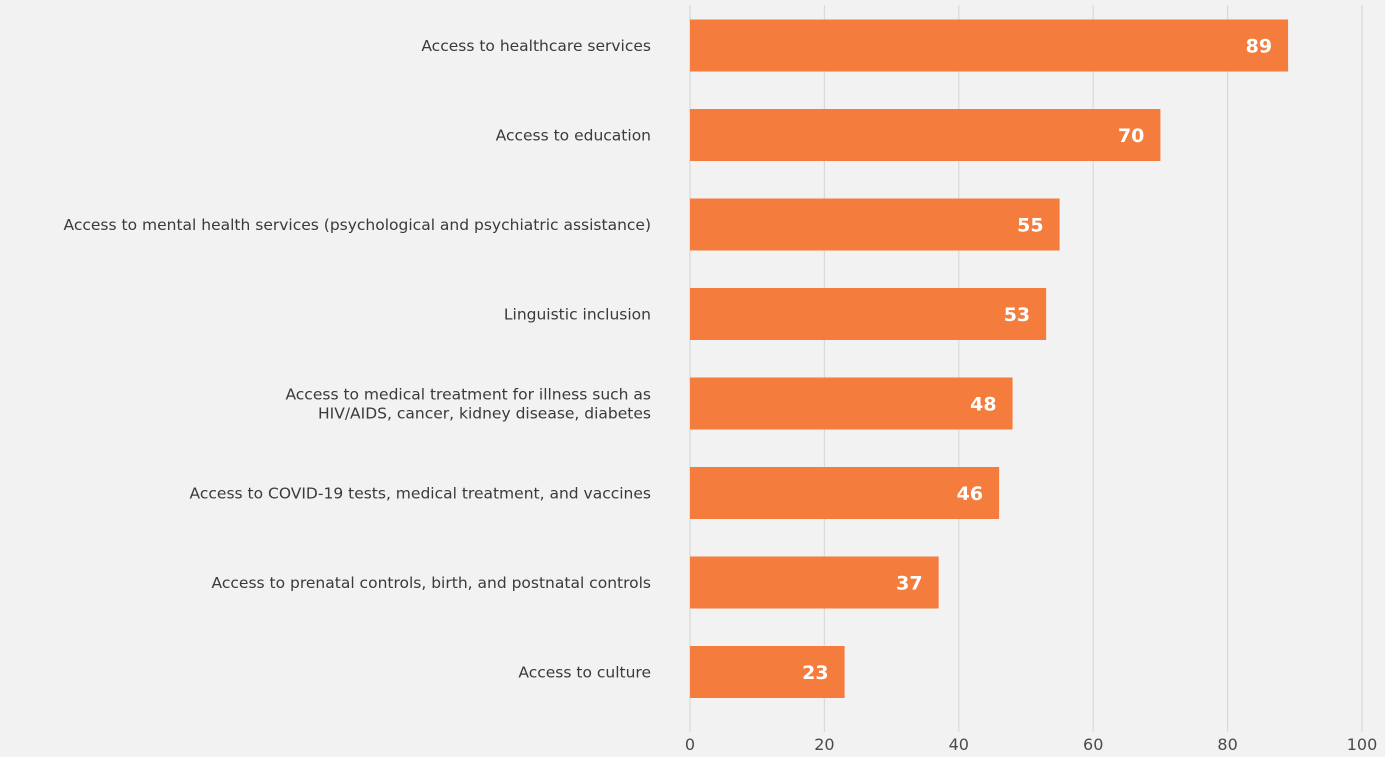 The image size is (1385, 757). I want to click on x-tick-label: 40, so click(959, 744).